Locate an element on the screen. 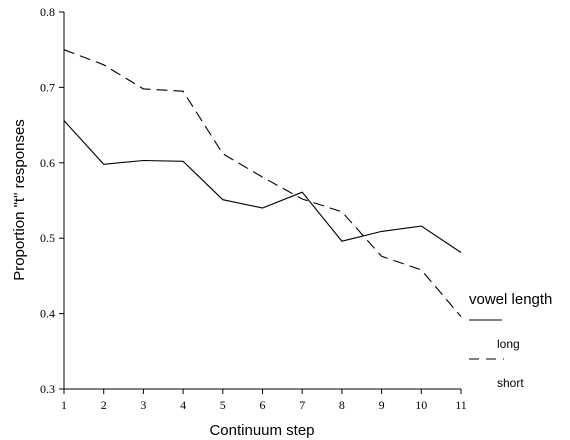 The width and height of the screenshot is (570, 440). x-axis-label: Continuum step is located at coordinates (261, 430).